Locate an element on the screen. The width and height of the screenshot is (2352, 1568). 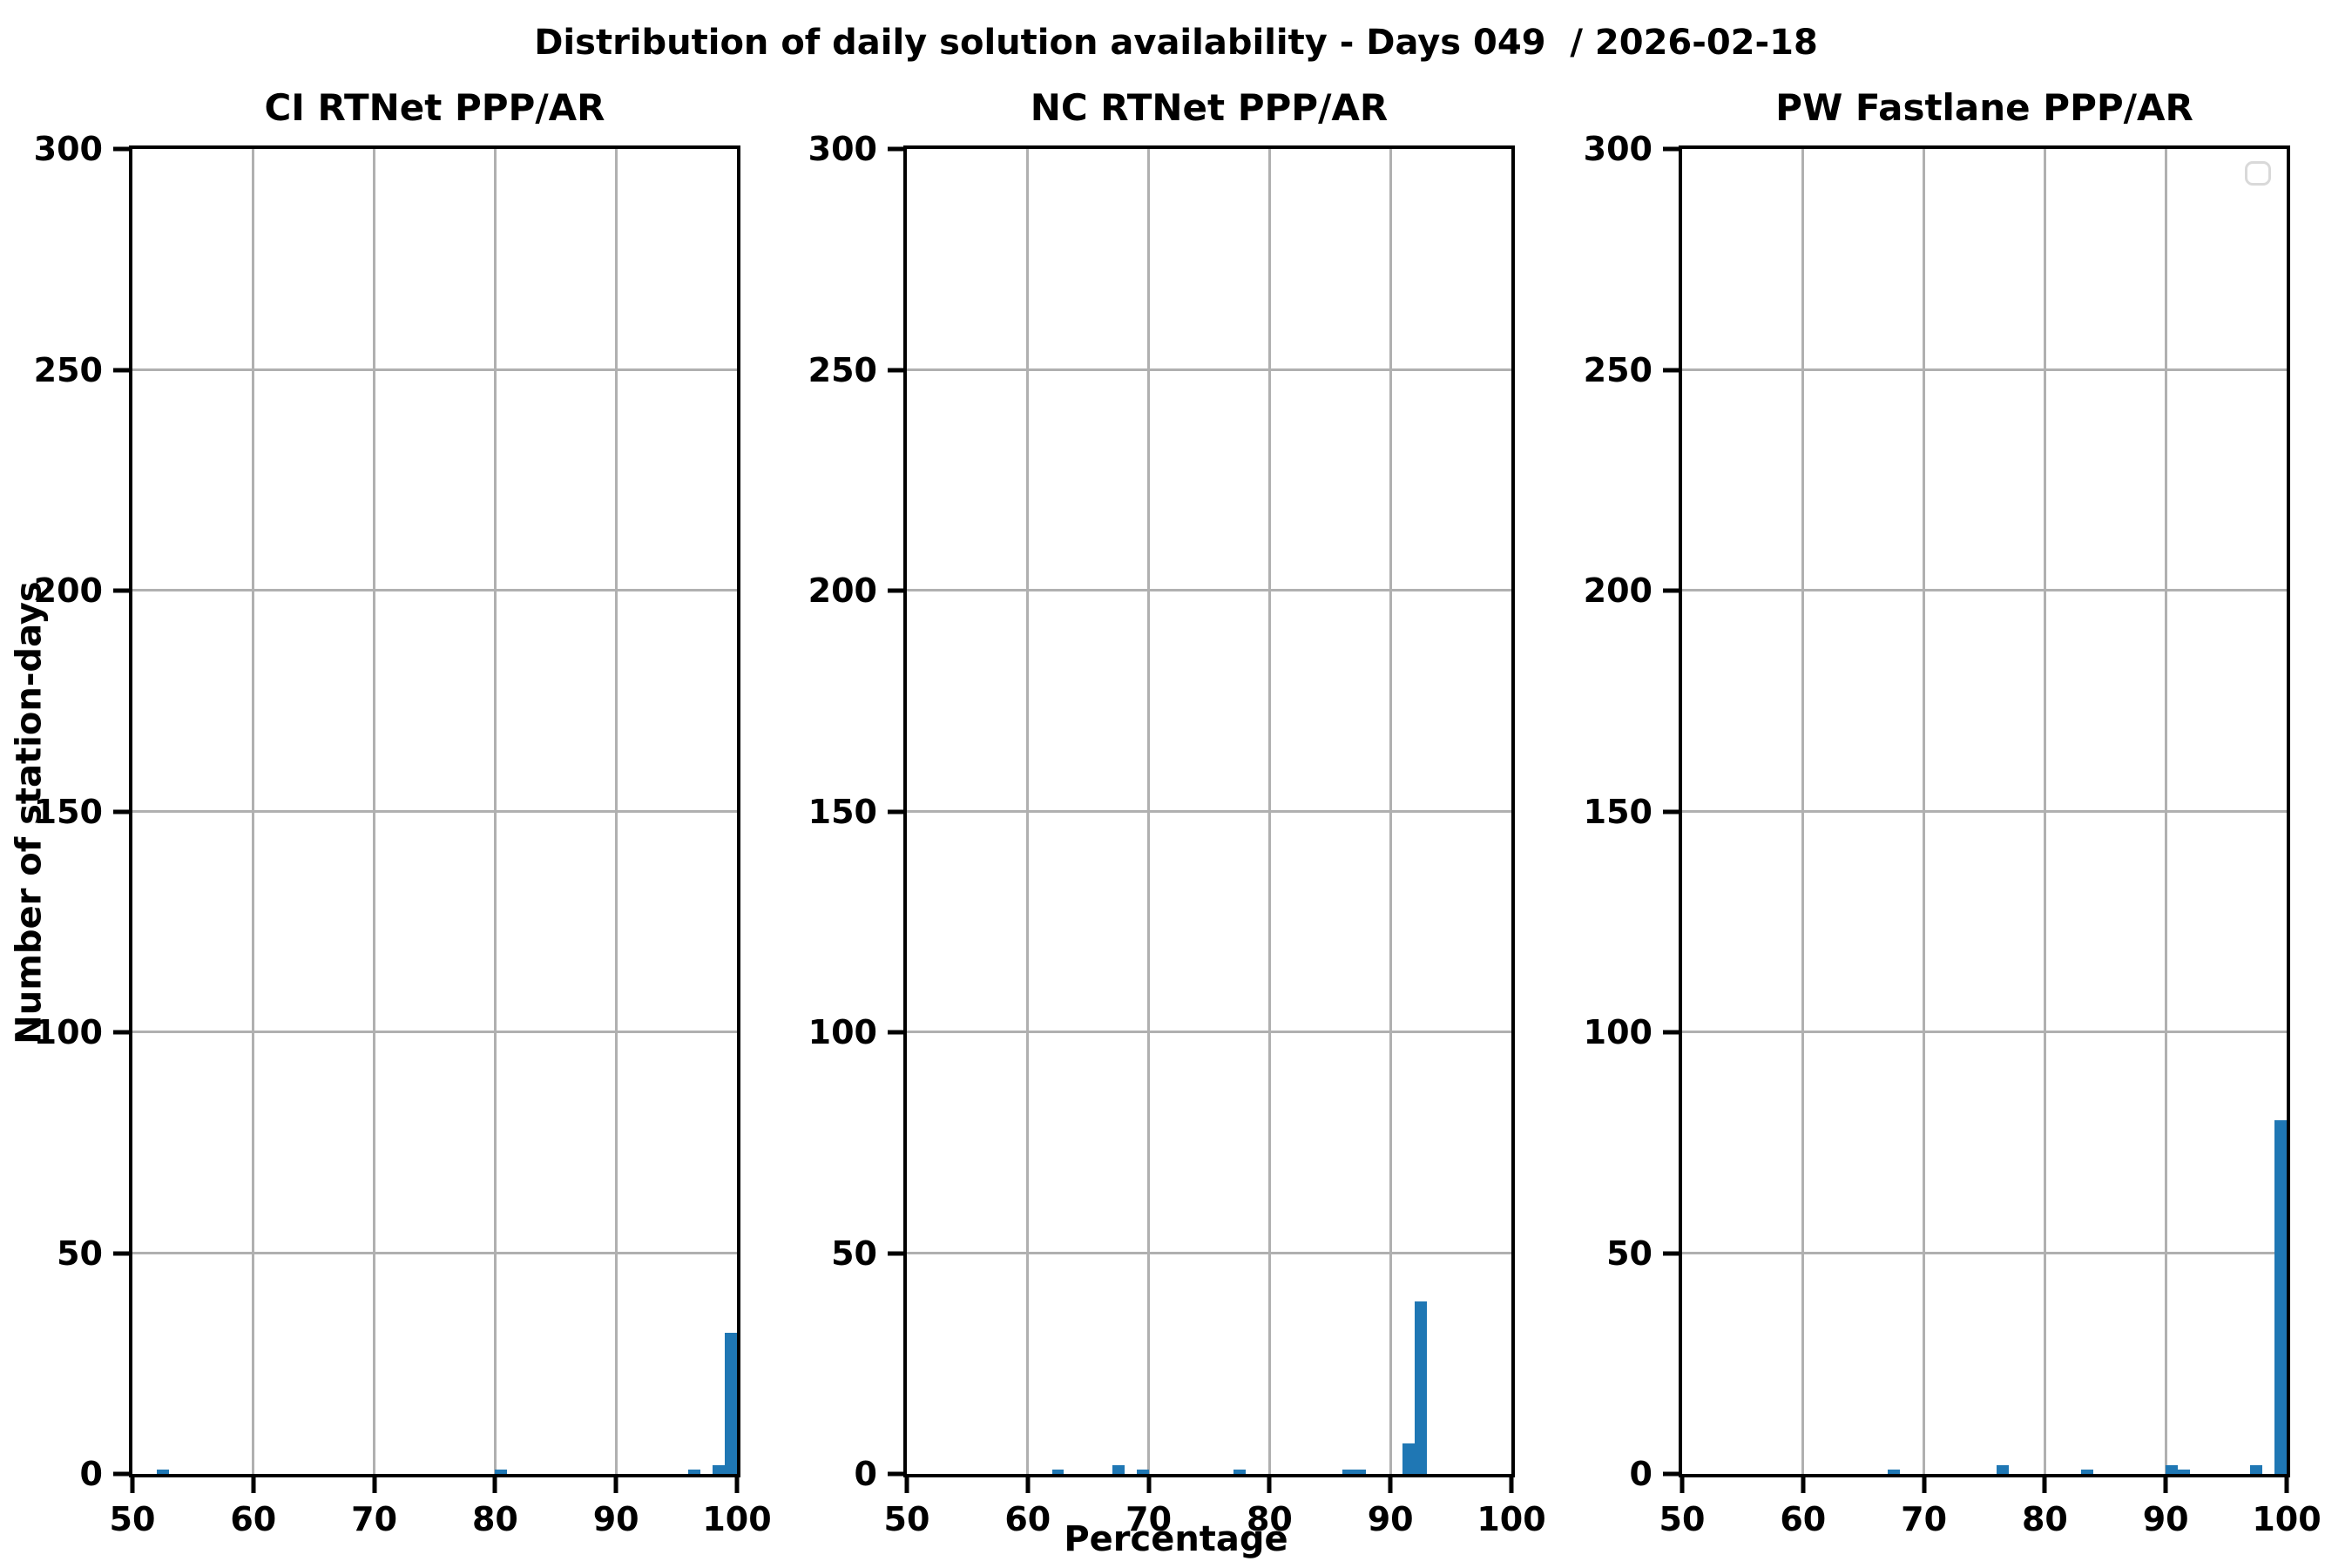
x-axis-label: Percentage is located at coordinates (1176, 1539).